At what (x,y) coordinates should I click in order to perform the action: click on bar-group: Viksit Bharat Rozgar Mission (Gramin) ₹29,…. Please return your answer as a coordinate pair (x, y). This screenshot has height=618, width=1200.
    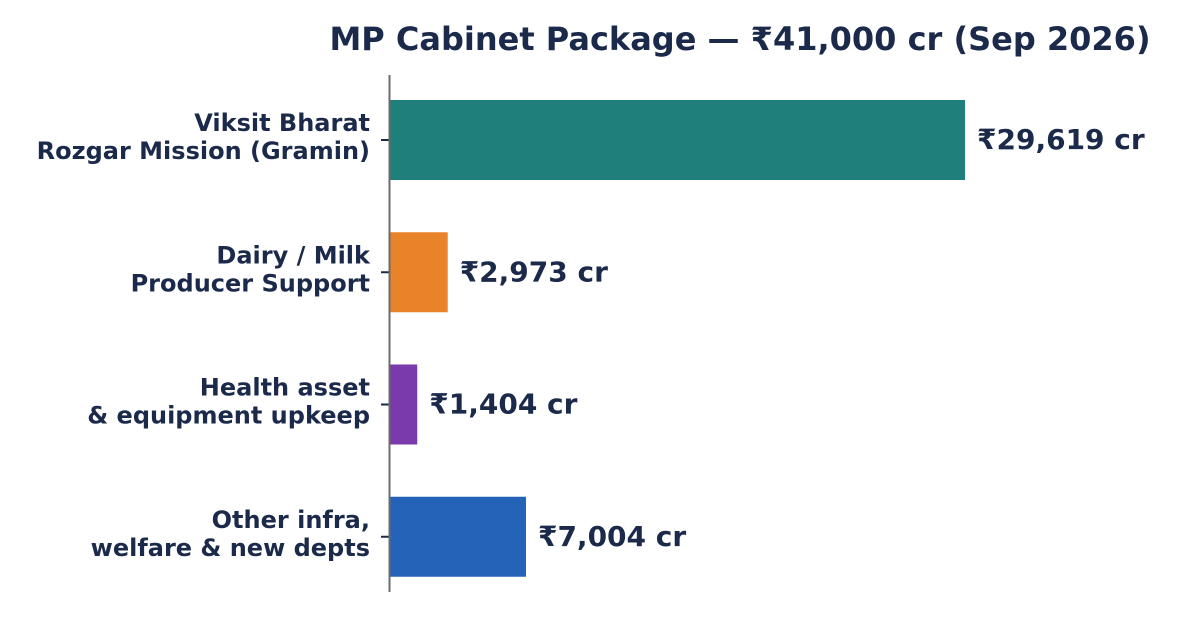
    Looking at the image, I should click on (591, 140).